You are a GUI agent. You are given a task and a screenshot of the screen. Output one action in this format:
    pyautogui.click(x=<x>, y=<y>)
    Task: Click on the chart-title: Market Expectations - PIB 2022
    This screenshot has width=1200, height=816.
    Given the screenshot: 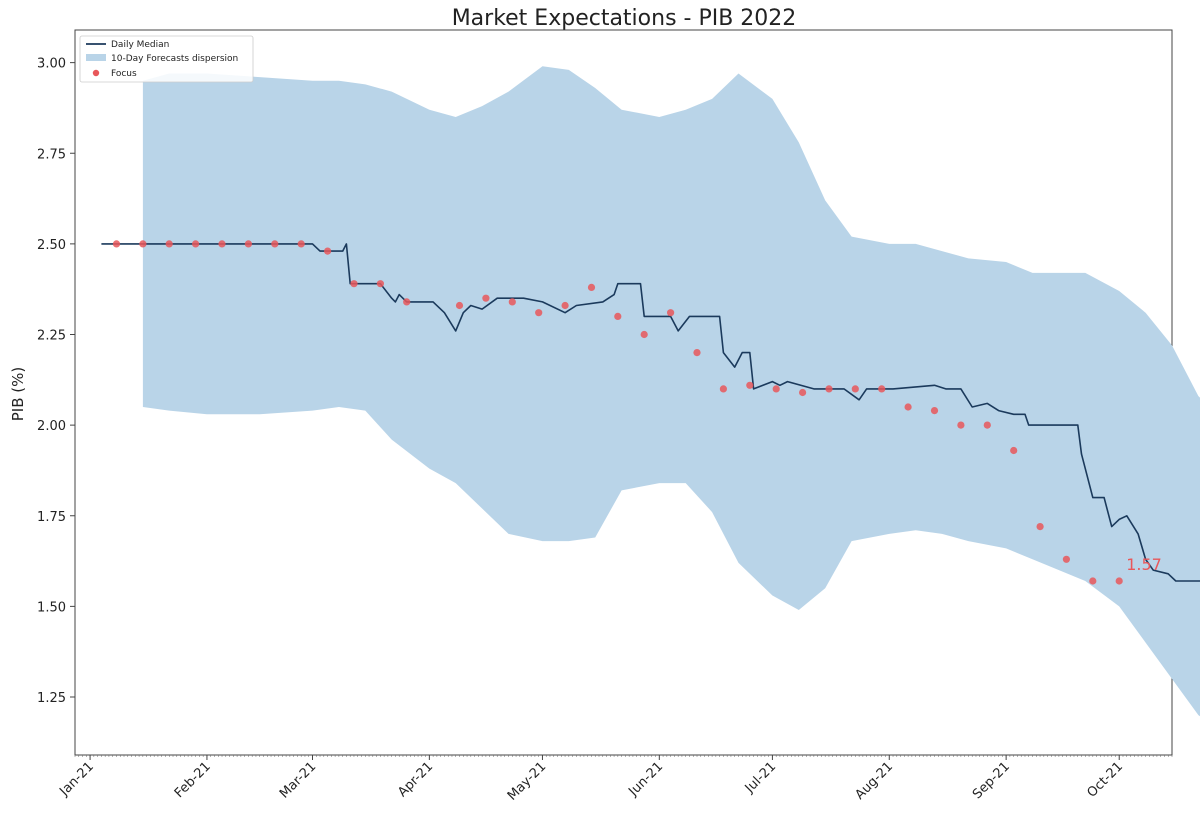 What is the action you would take?
    pyautogui.click(x=624, y=18)
    